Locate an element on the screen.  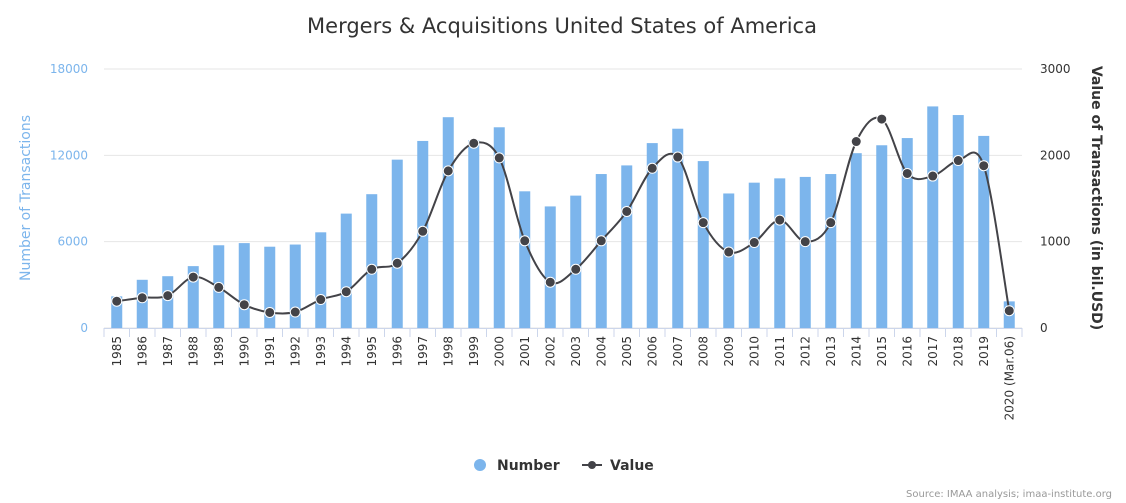
legend-item-value: Value is located at coordinates (618, 466).